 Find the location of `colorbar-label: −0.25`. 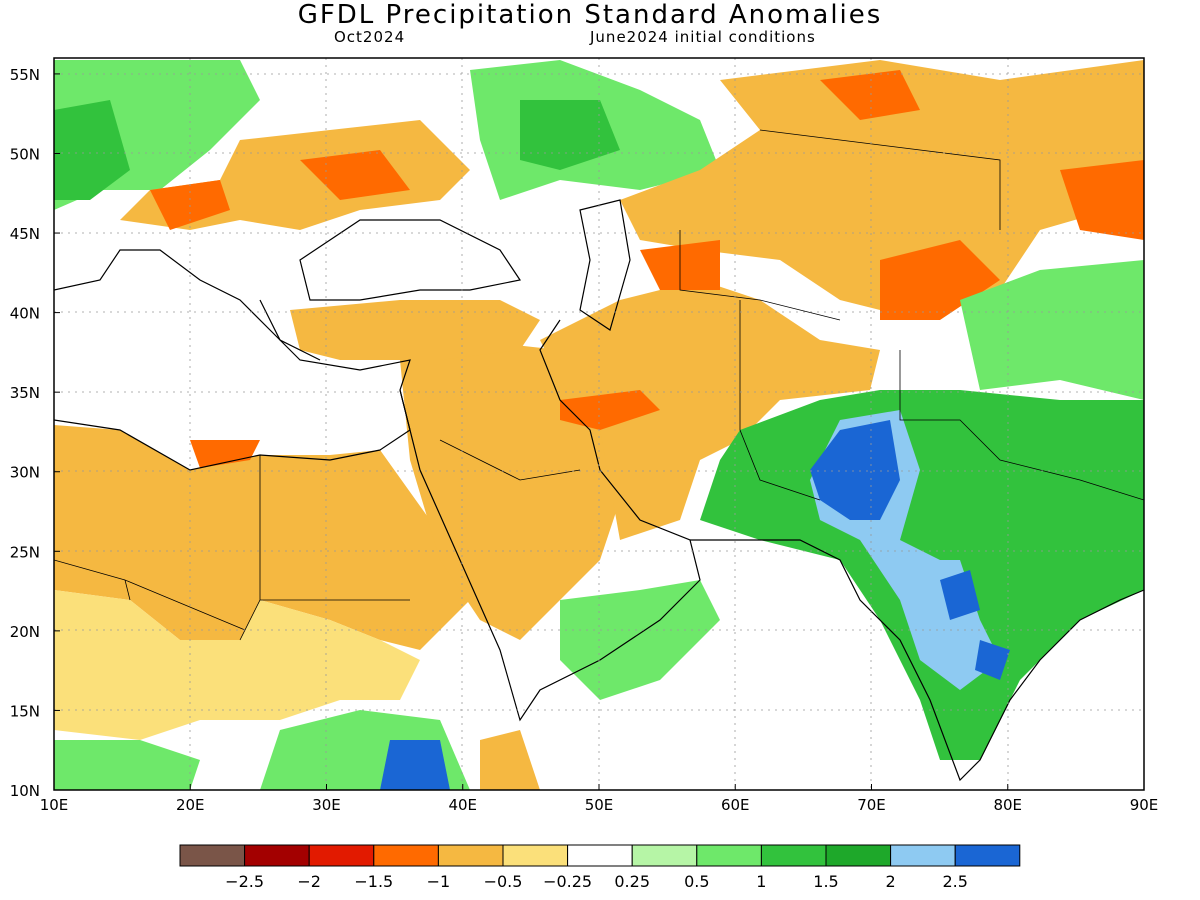

colorbar-label: −0.25 is located at coordinates (567, 881).